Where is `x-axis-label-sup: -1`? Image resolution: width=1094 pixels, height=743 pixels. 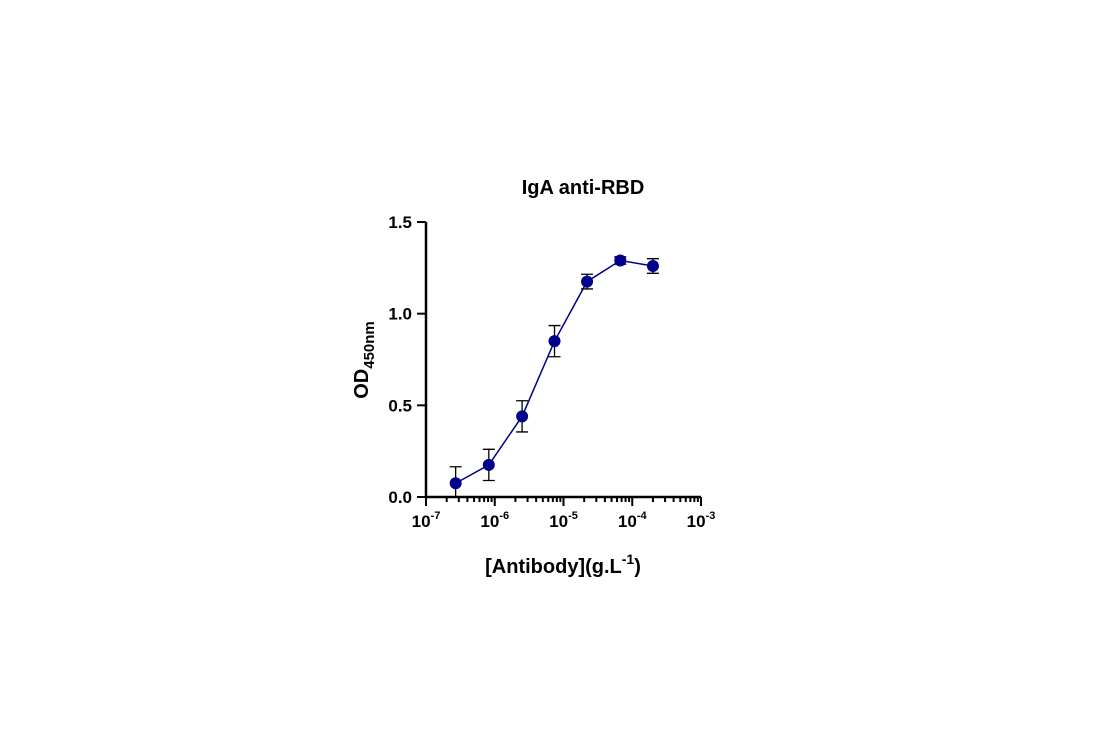
x-axis-label-sup: -1 is located at coordinates (628, 559).